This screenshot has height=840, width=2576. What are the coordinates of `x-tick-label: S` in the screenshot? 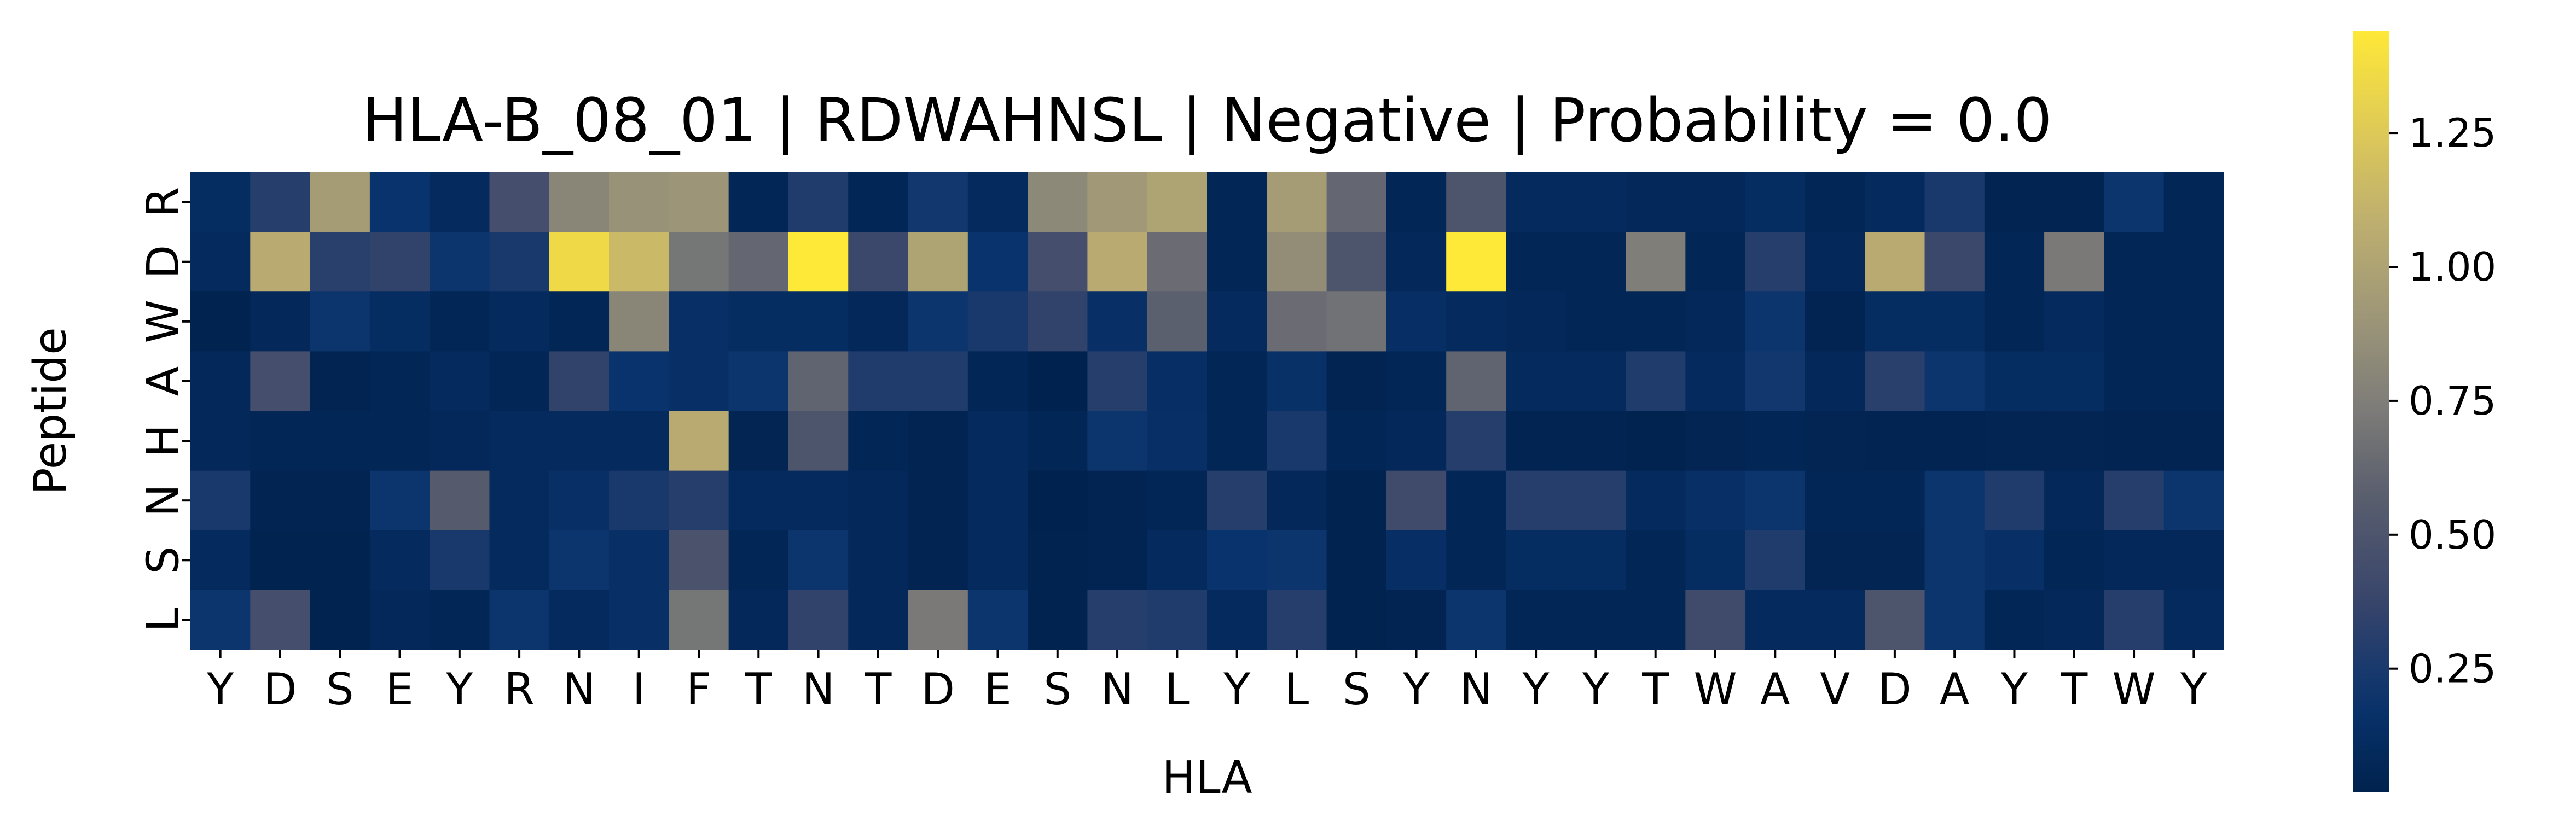 It's located at (340, 689).